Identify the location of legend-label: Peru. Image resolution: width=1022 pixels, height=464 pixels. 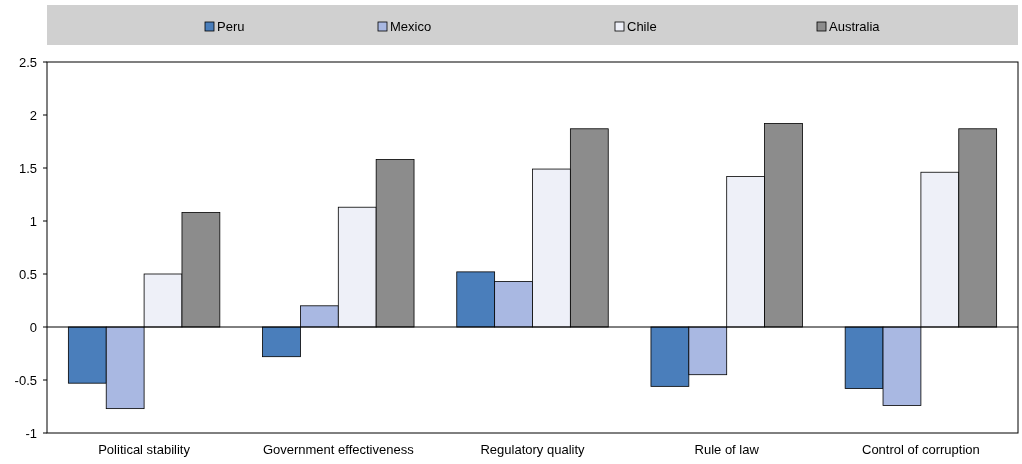
(231, 26).